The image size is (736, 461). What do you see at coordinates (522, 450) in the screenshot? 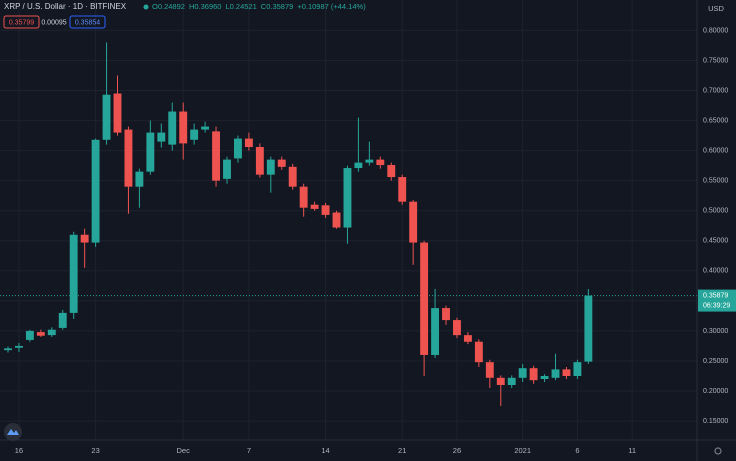
I see `x-tick-label: 2021` at bounding box center [522, 450].